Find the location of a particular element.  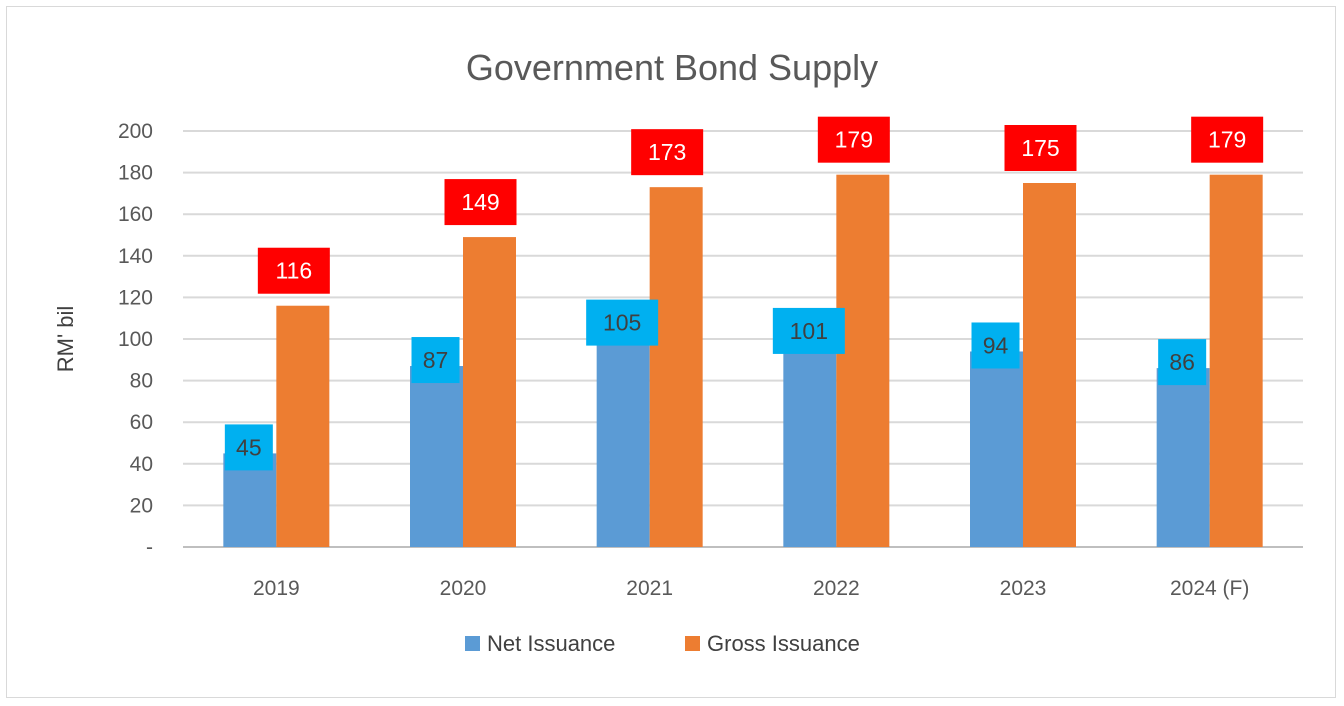

y-tick-label: 160 is located at coordinates (135, 214).